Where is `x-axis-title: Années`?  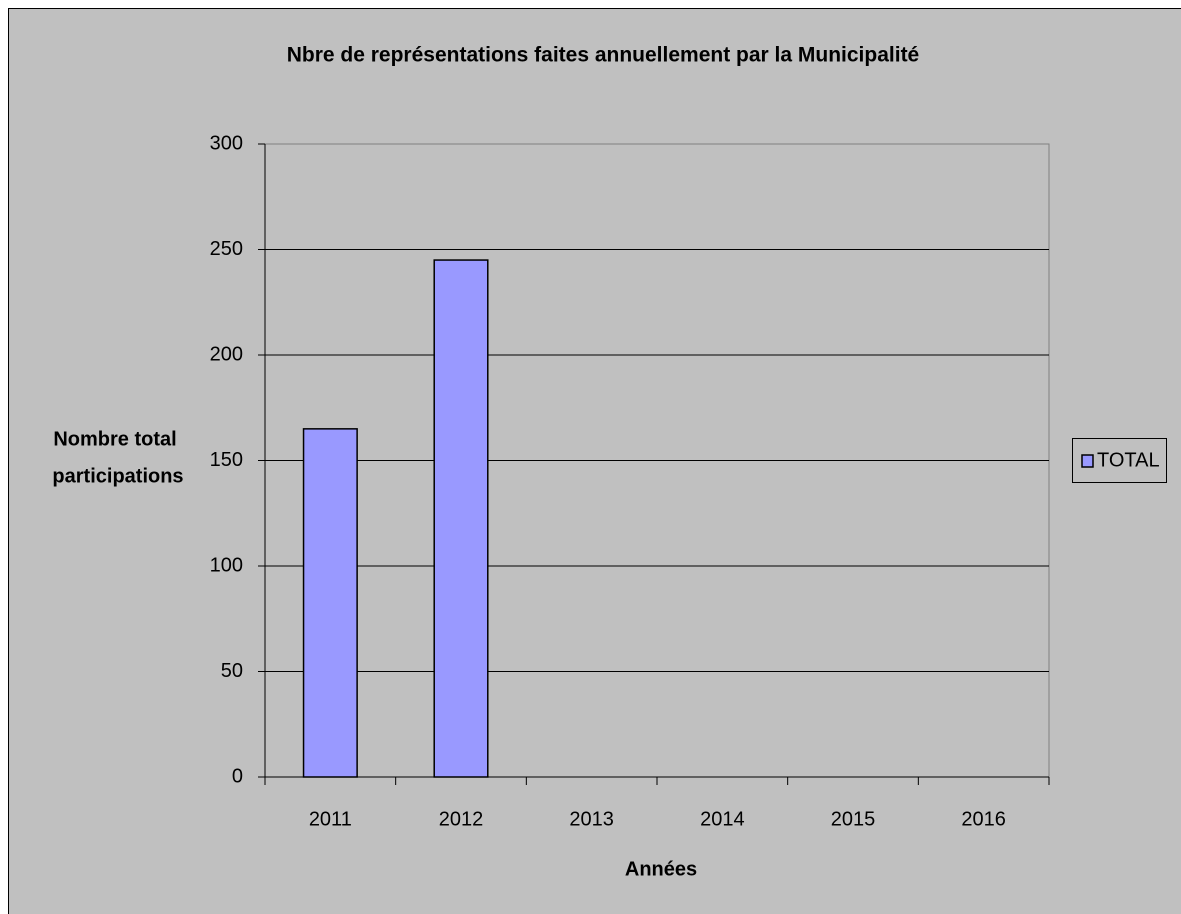 x-axis-title: Années is located at coordinates (661, 869).